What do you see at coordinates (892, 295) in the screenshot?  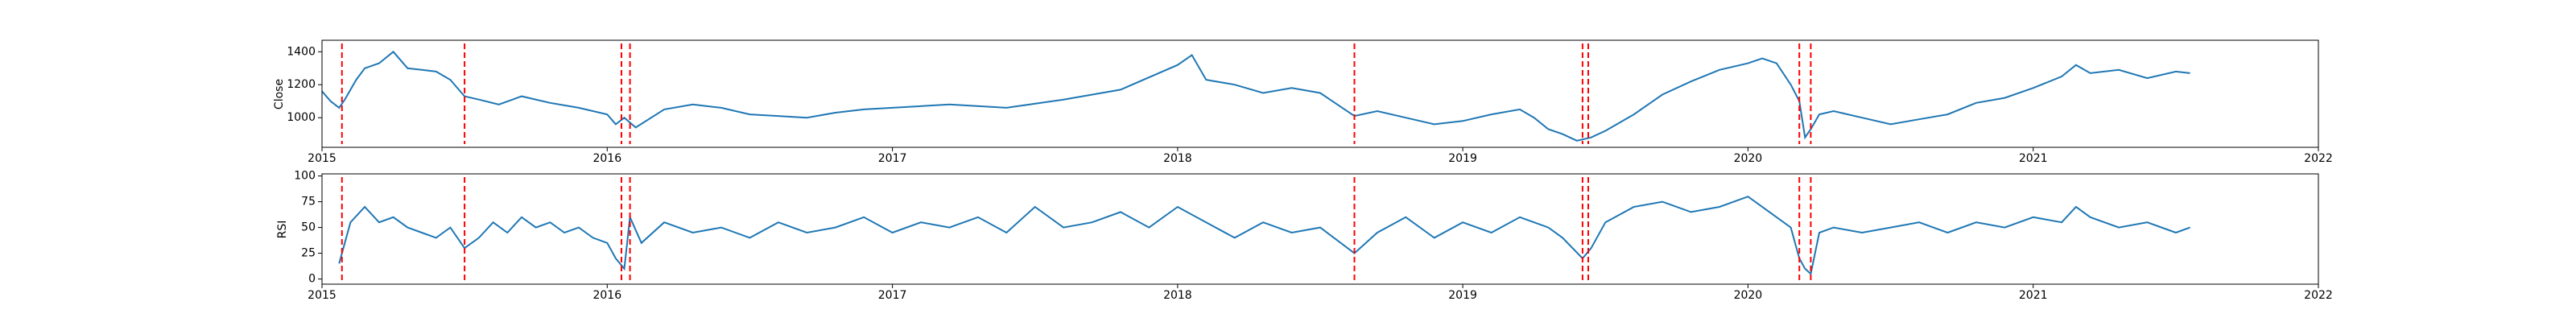 I see `rsi-x-tick-label: 2017` at bounding box center [892, 295].